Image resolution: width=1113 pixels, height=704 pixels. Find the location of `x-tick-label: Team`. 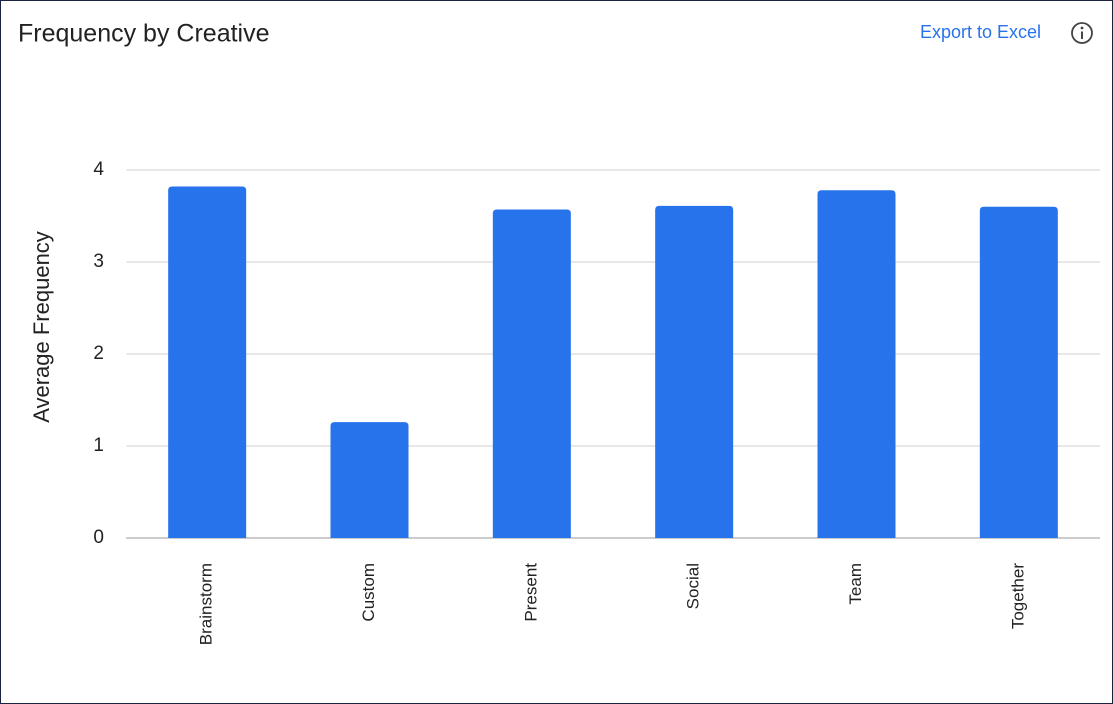

x-tick-label: Team is located at coordinates (855, 584).